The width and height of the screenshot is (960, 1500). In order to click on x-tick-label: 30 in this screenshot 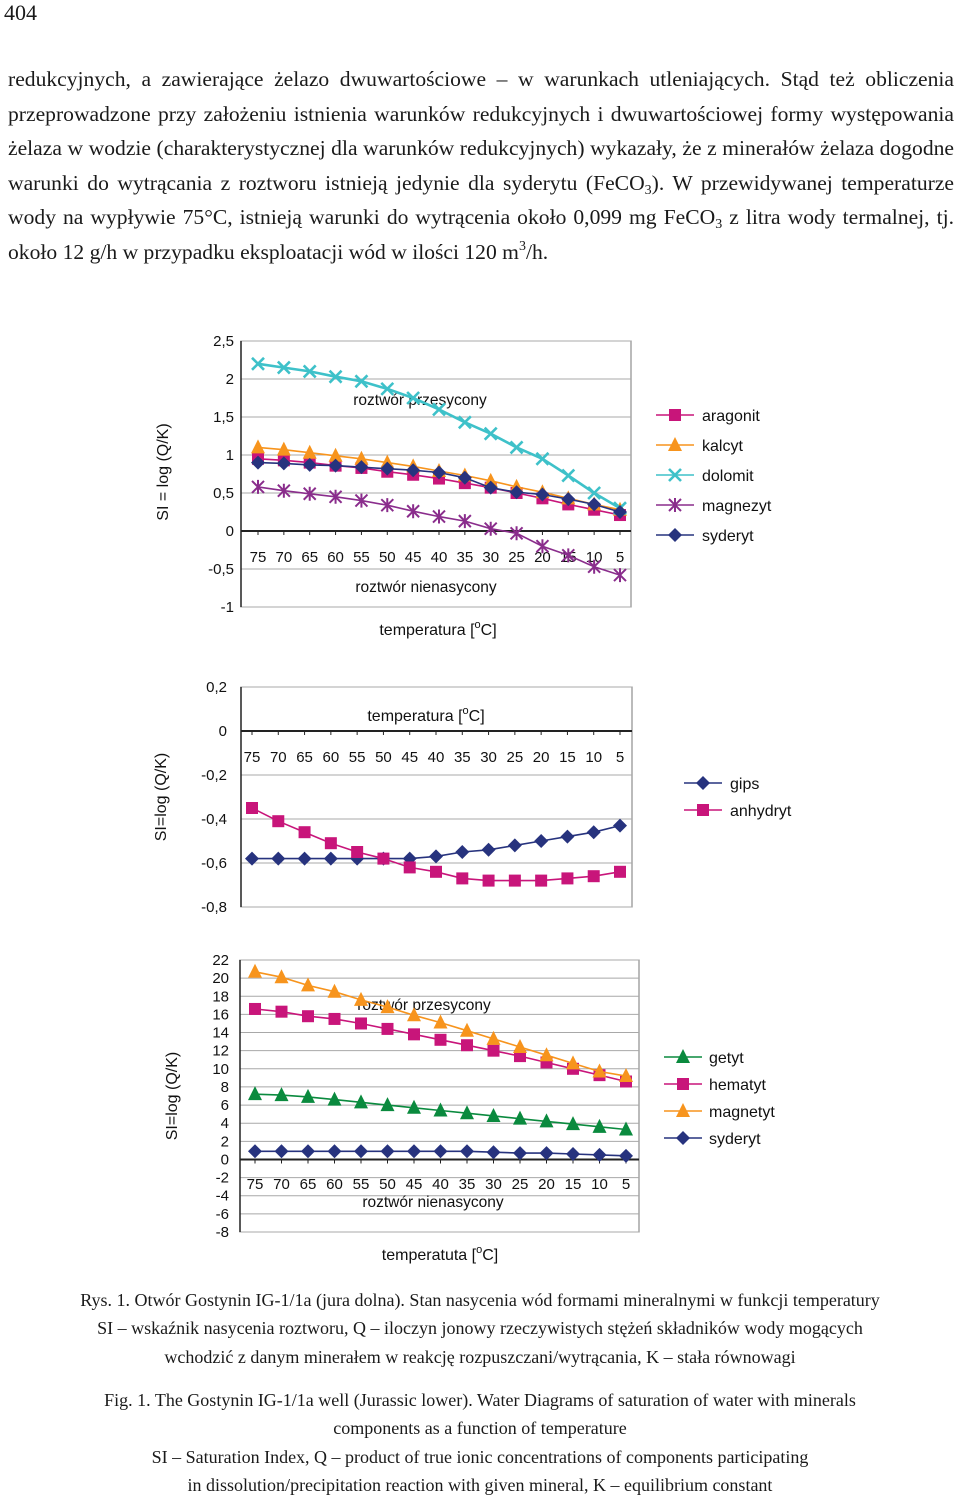, I will do `click(490, 557)`.